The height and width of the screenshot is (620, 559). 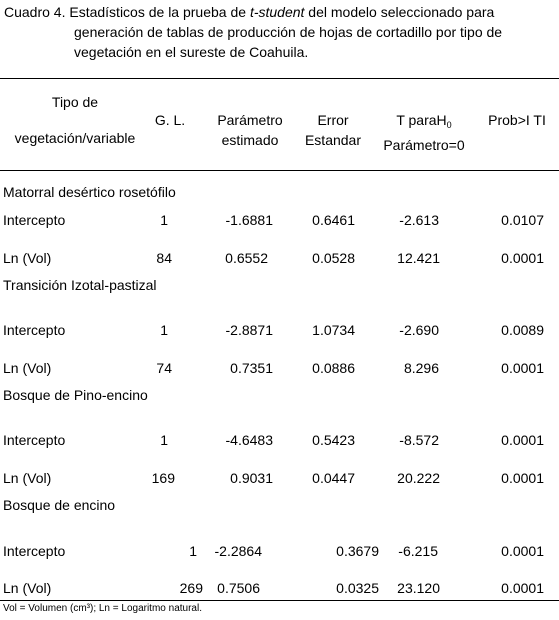 I want to click on cell-param: 0.9031, so click(x=251, y=478).